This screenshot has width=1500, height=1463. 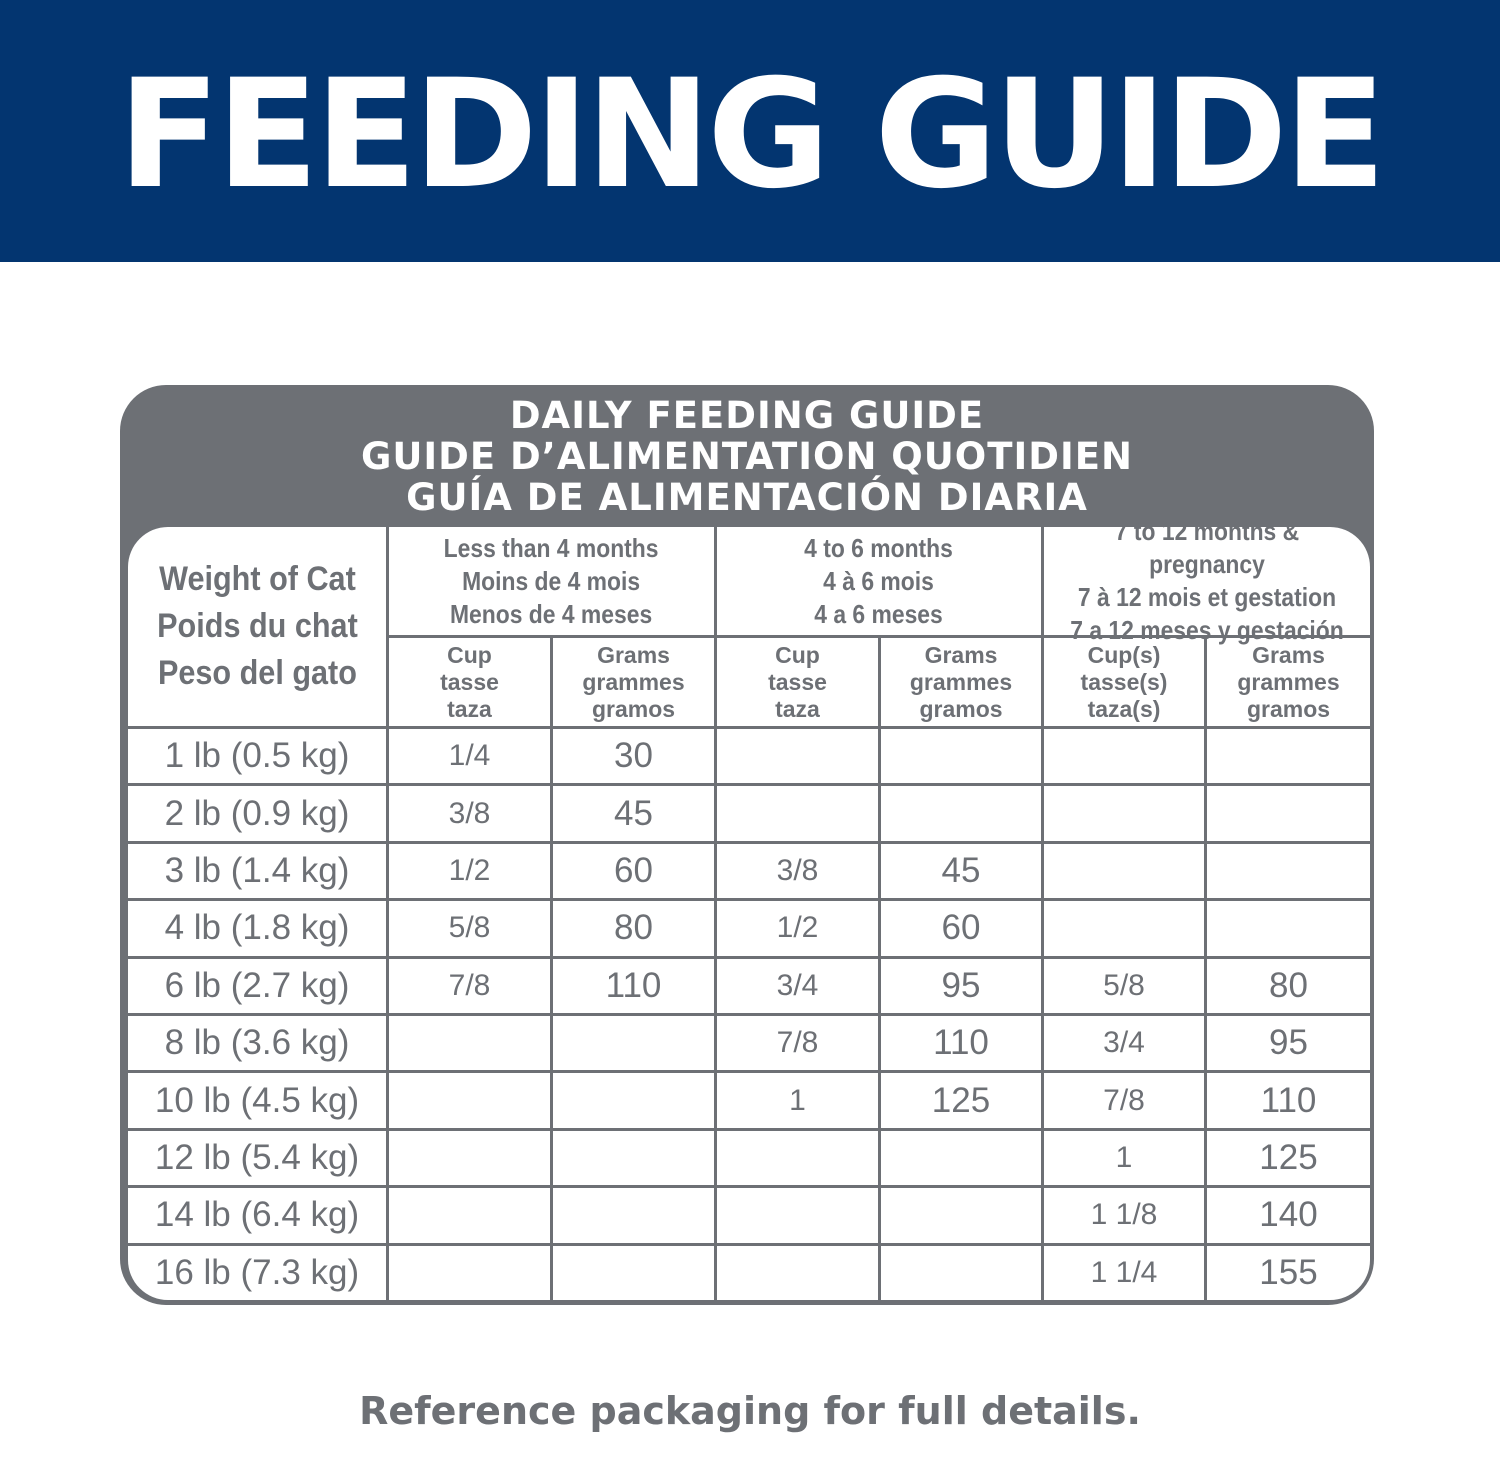 What do you see at coordinates (257, 756) in the screenshot?
I see `weight-cell: 1 lb (0.5 kg)` at bounding box center [257, 756].